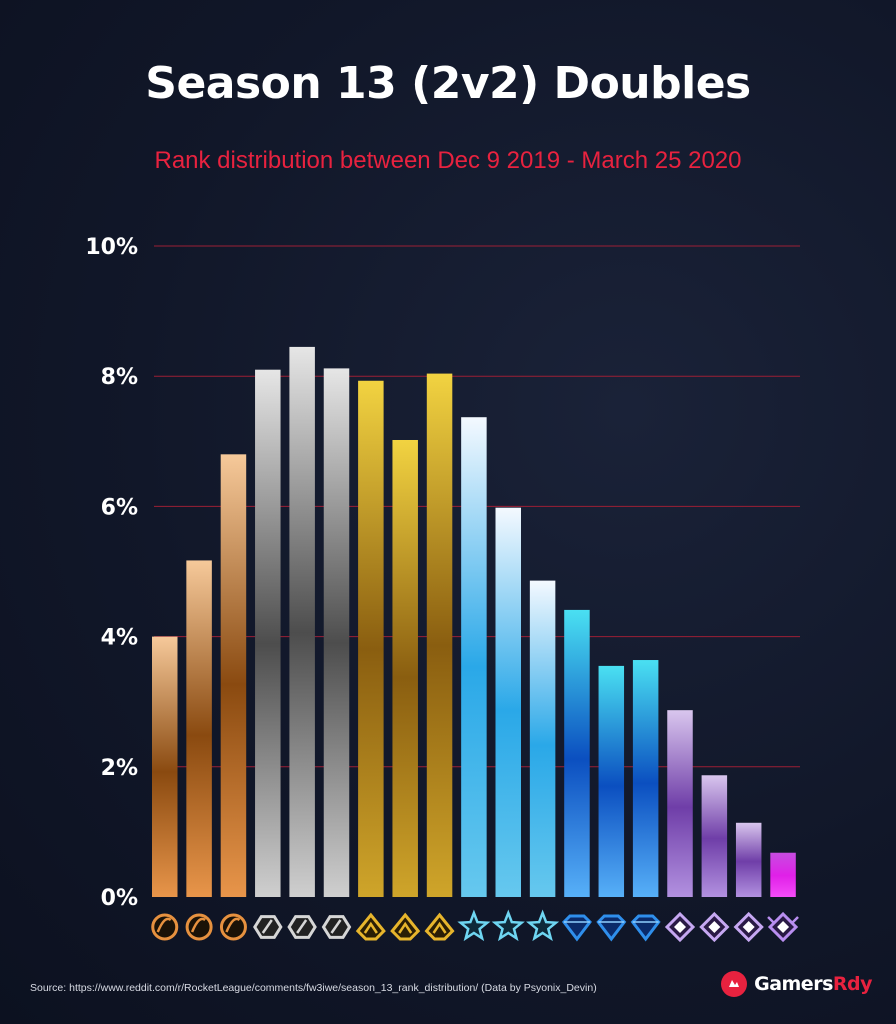  Describe the element at coordinates (439, 926) in the screenshot. I see `gold-3-icon` at that location.